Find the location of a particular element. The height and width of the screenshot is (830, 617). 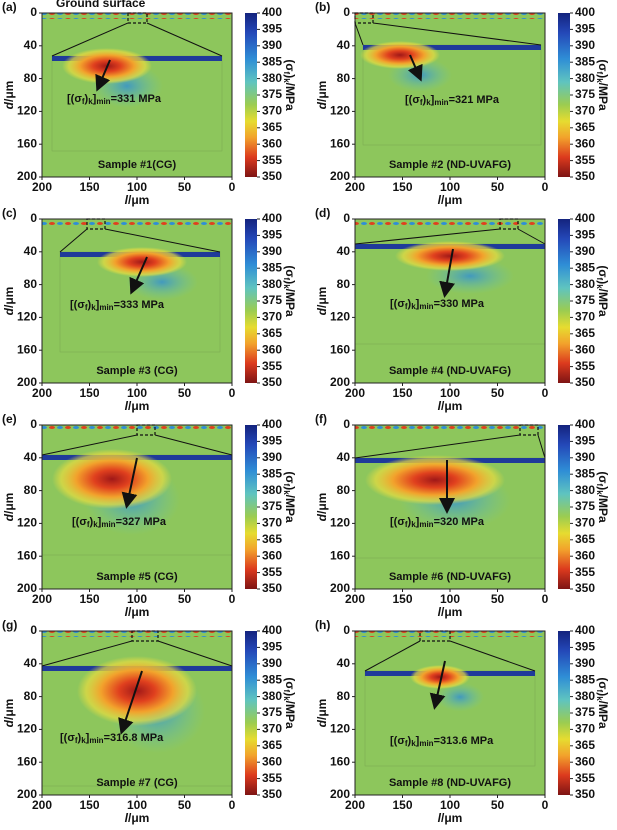

y-tick-label: 40 is located at coordinates (31, 457).